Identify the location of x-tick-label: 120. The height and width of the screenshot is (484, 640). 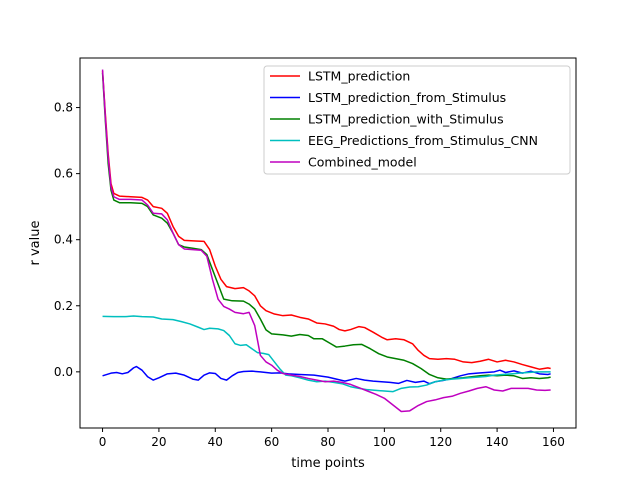
(440, 442).